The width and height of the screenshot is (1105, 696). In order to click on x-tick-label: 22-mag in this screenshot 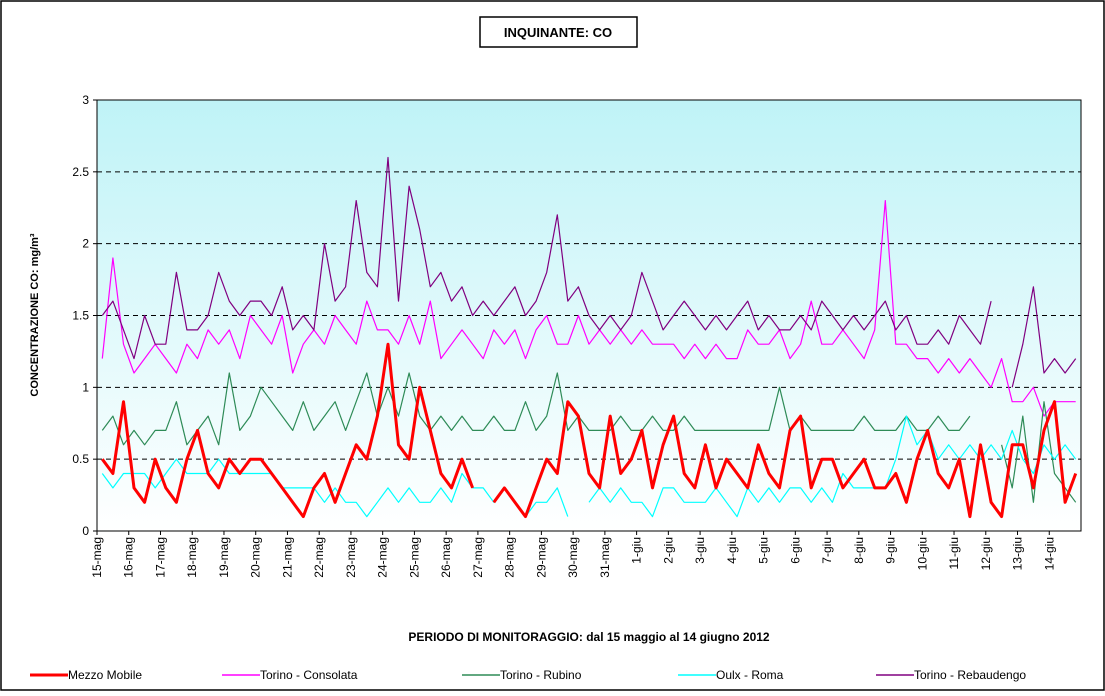, I will do `click(319, 557)`.